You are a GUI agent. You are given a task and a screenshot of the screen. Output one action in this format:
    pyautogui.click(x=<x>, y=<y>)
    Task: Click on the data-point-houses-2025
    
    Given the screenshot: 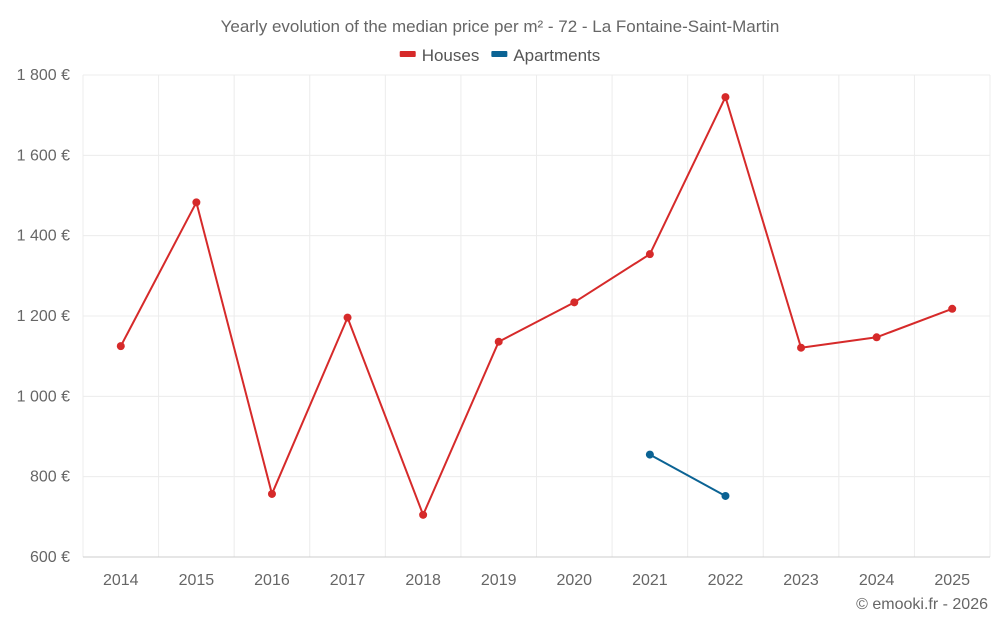 What is the action you would take?
    pyautogui.click(x=952, y=308)
    